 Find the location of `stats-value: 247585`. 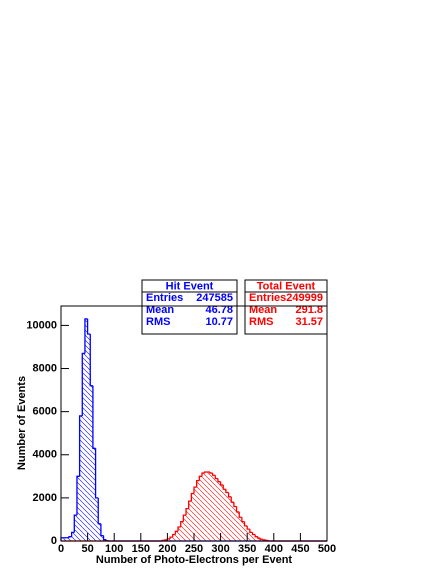

stats-value: 247585 is located at coordinates (214, 298).